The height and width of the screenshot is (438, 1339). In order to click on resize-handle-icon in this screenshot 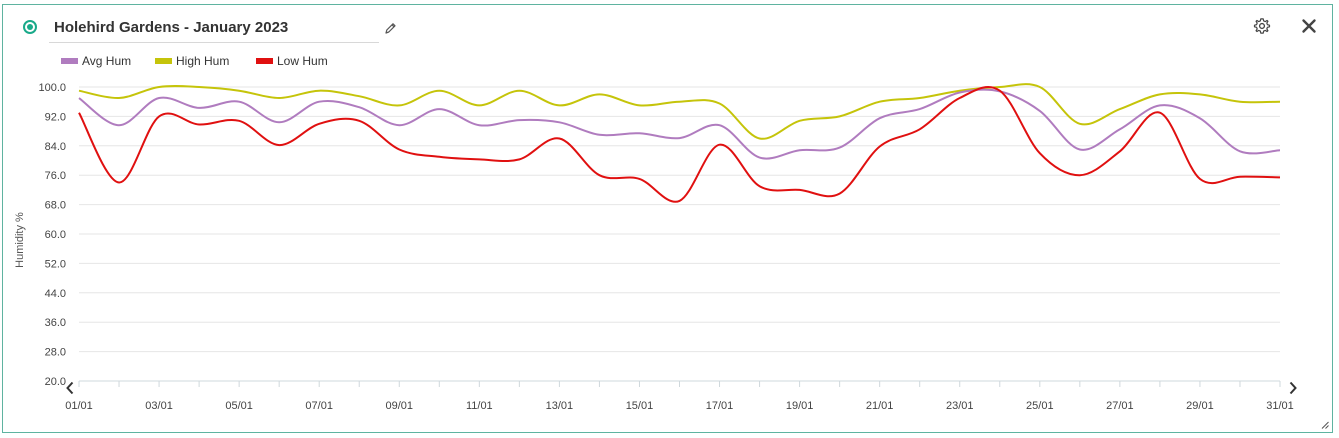, I will do `click(1325, 425)`.